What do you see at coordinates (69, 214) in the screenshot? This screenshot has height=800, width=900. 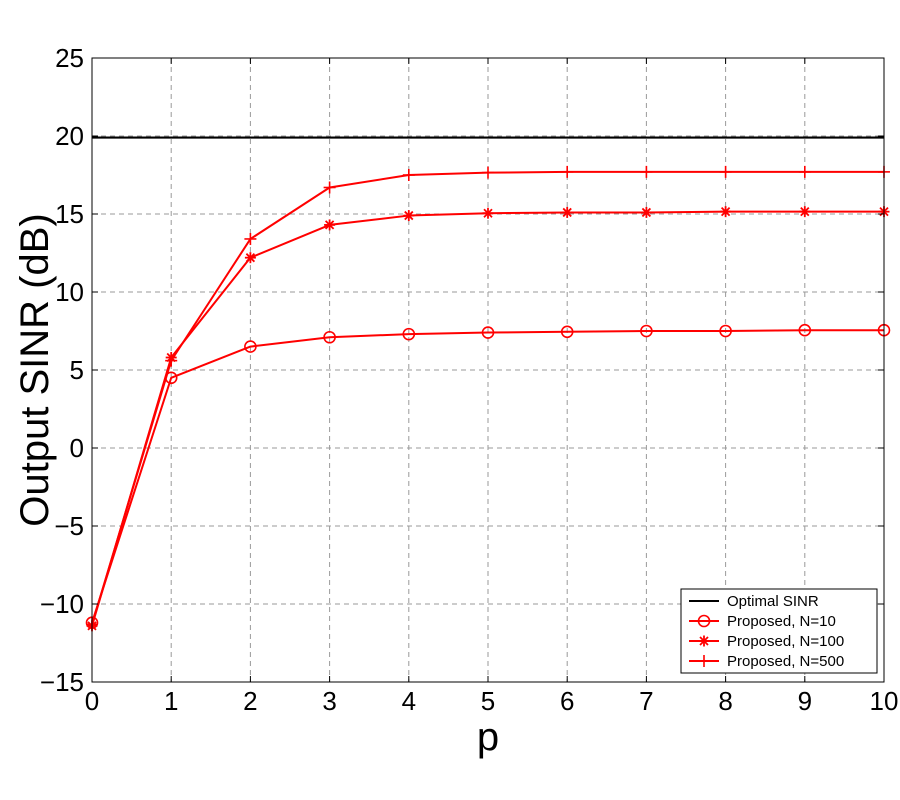 I see `y-tick-label: 15` at bounding box center [69, 214].